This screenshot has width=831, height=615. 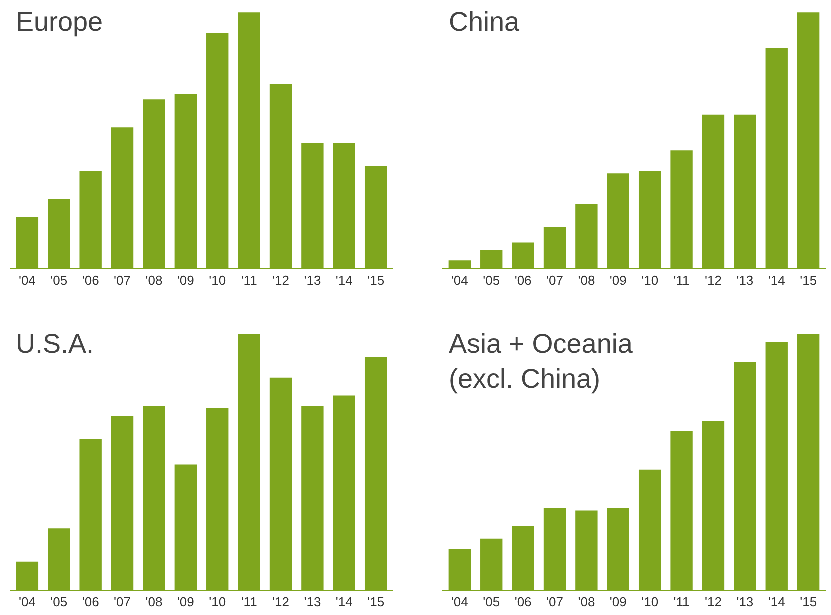 I want to click on chart-title: Europe, so click(x=60, y=22).